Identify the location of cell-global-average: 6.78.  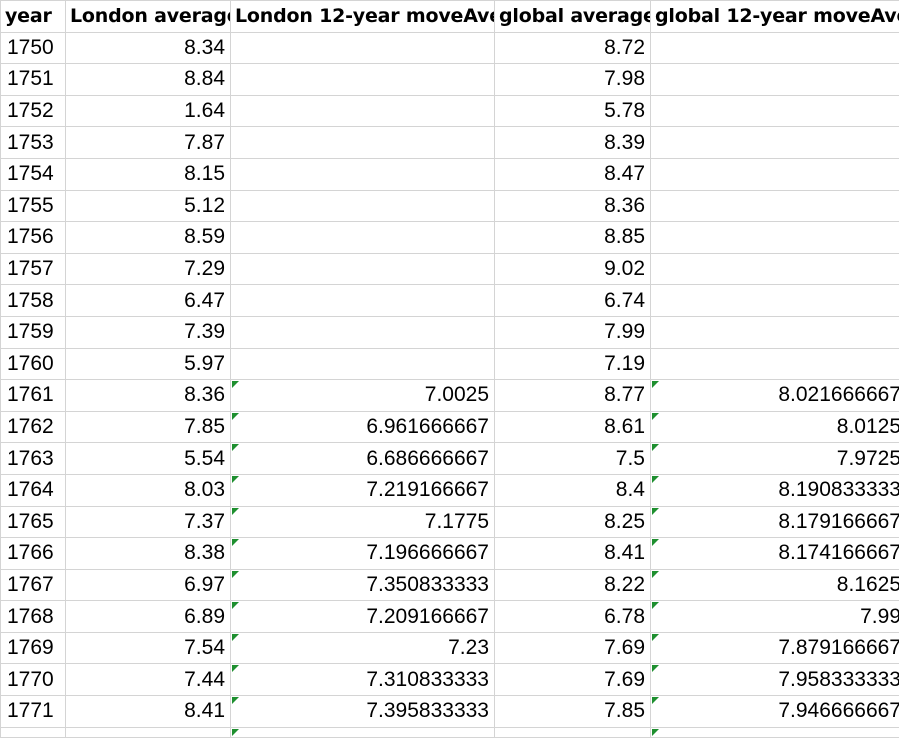
(572, 616).